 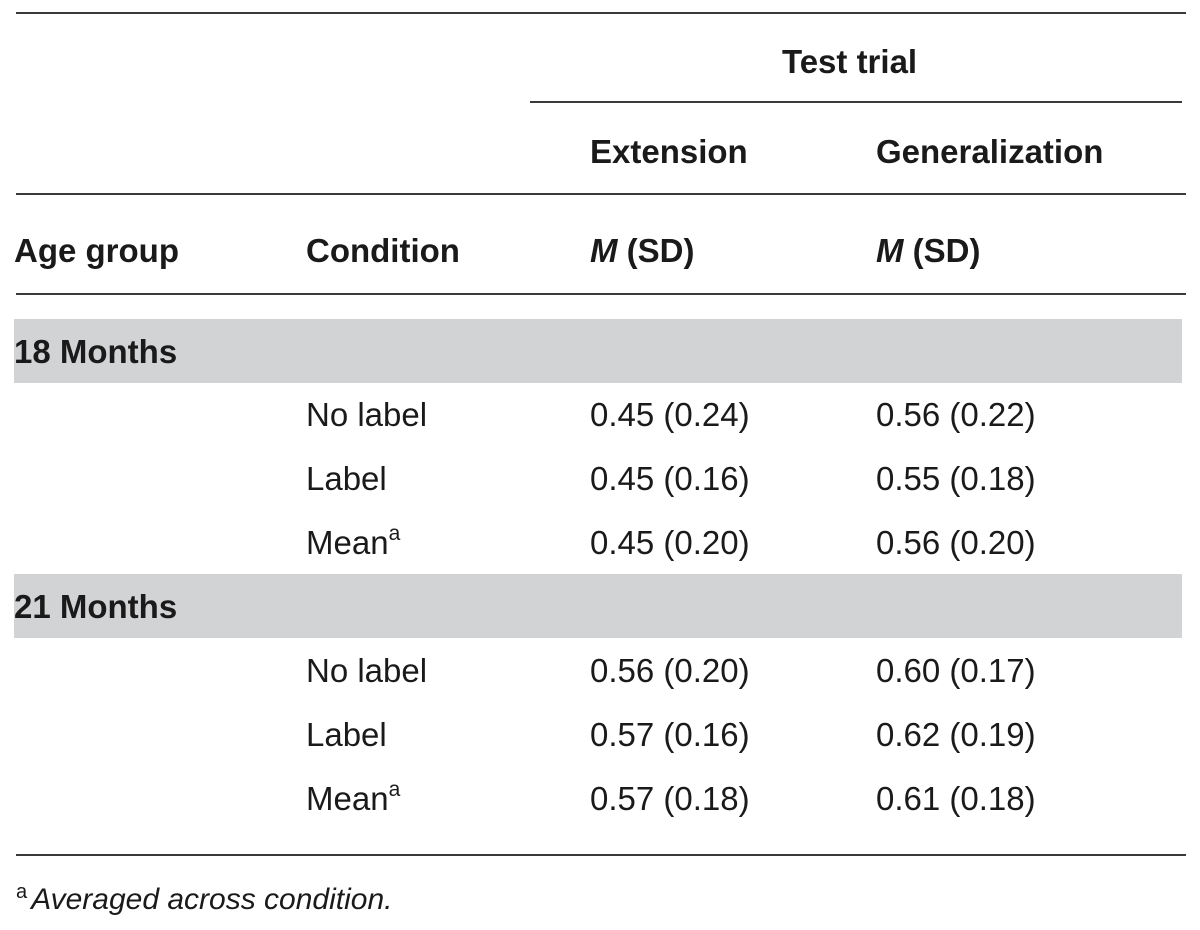 I want to click on extension-stat-header: M (SD), so click(x=642, y=251).